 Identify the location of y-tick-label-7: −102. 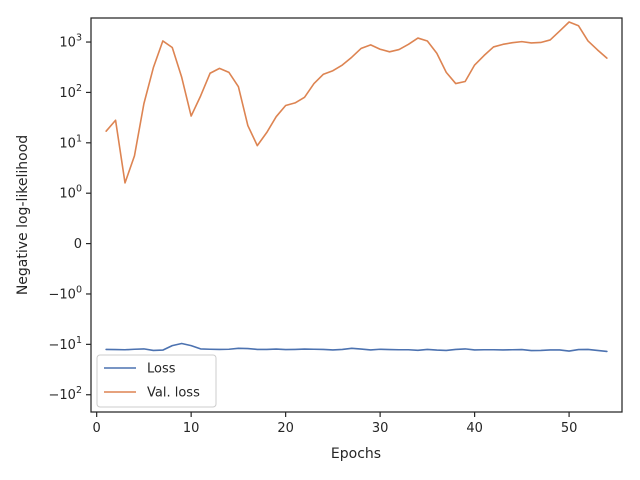
(65, 394).